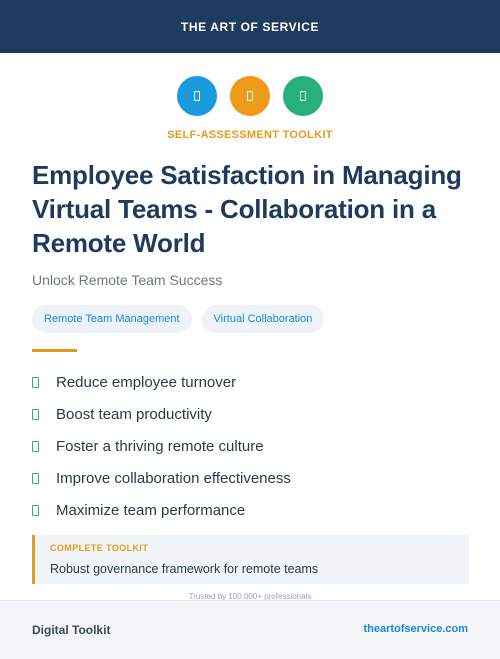 This screenshot has width=500, height=659. I want to click on benefit-item: Maximize team performance, so click(161, 510).